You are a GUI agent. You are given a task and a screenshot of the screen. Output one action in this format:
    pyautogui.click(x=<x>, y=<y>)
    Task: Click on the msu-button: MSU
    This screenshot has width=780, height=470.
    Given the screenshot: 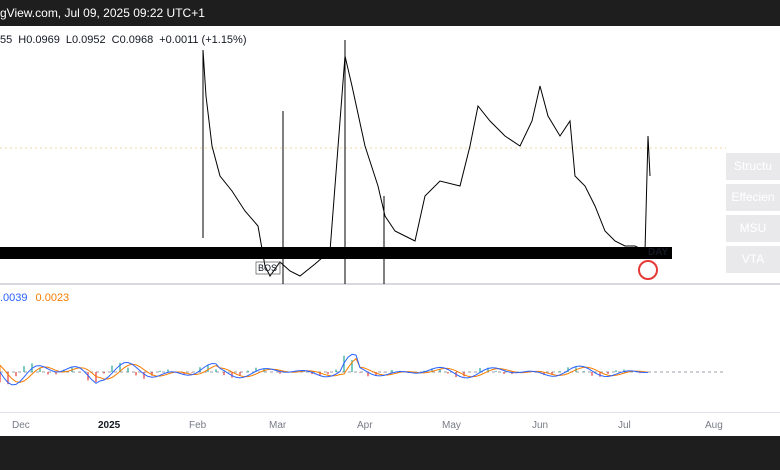 What is the action you would take?
    pyautogui.click(x=753, y=228)
    